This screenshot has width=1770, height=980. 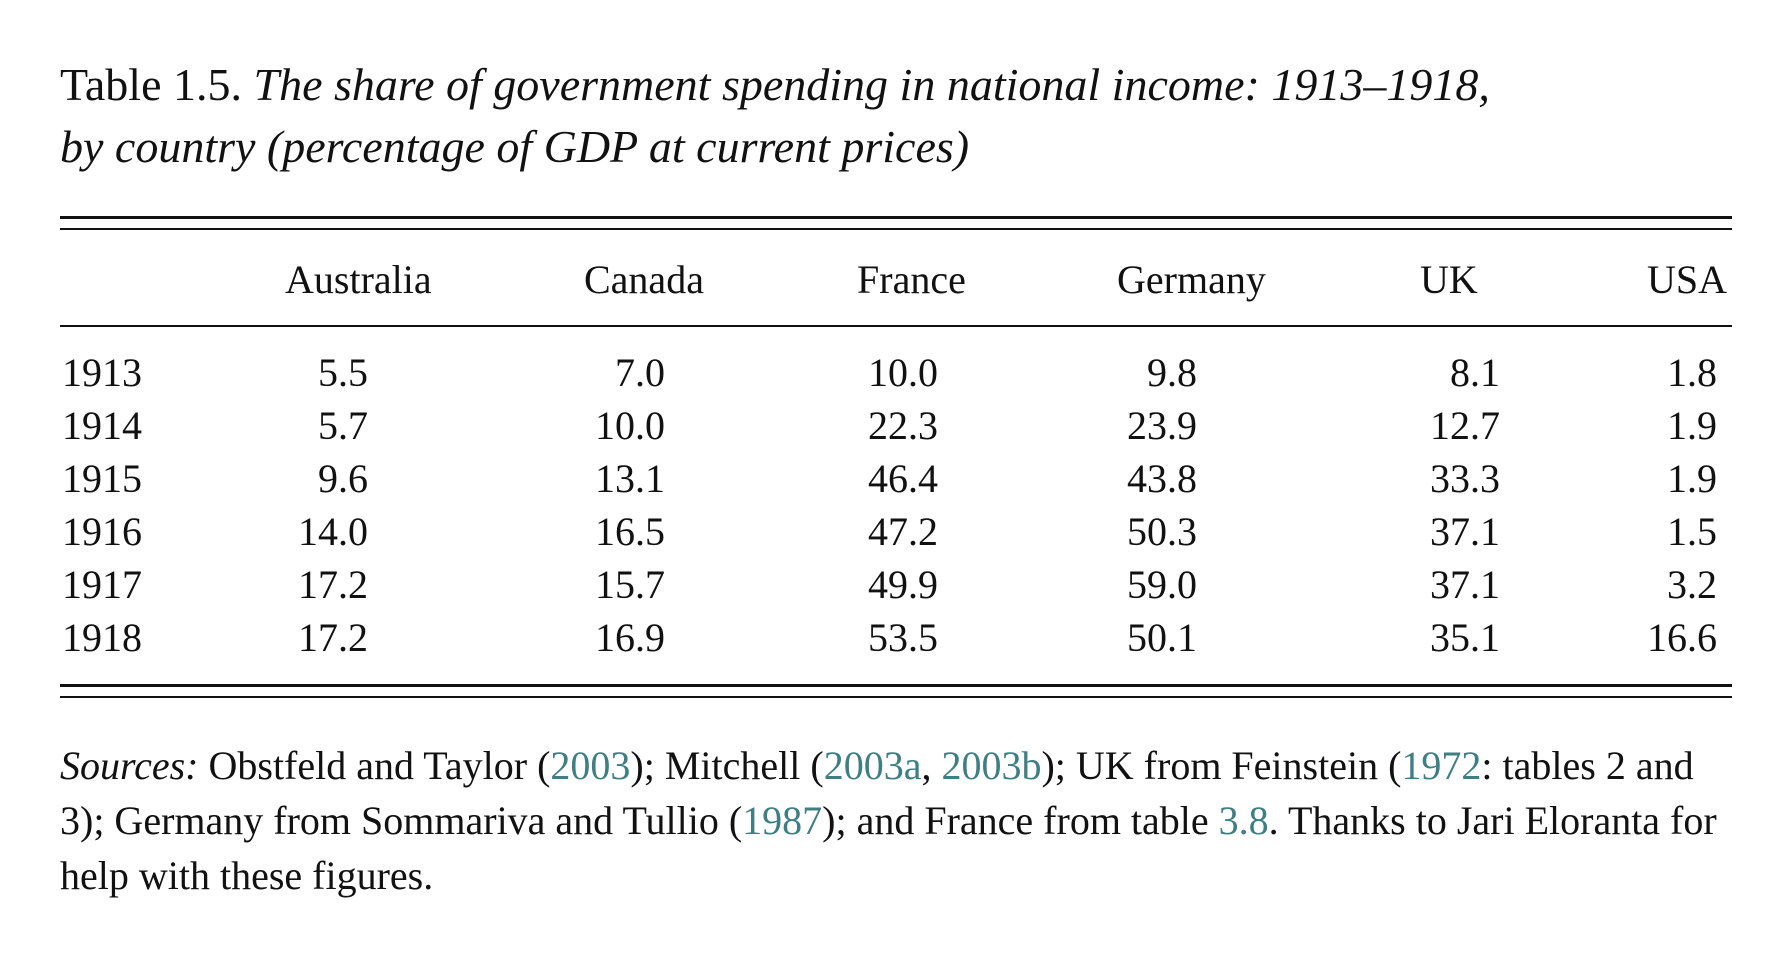 What do you see at coordinates (1692, 531) in the screenshot?
I see `value-cell: 1.5` at bounding box center [1692, 531].